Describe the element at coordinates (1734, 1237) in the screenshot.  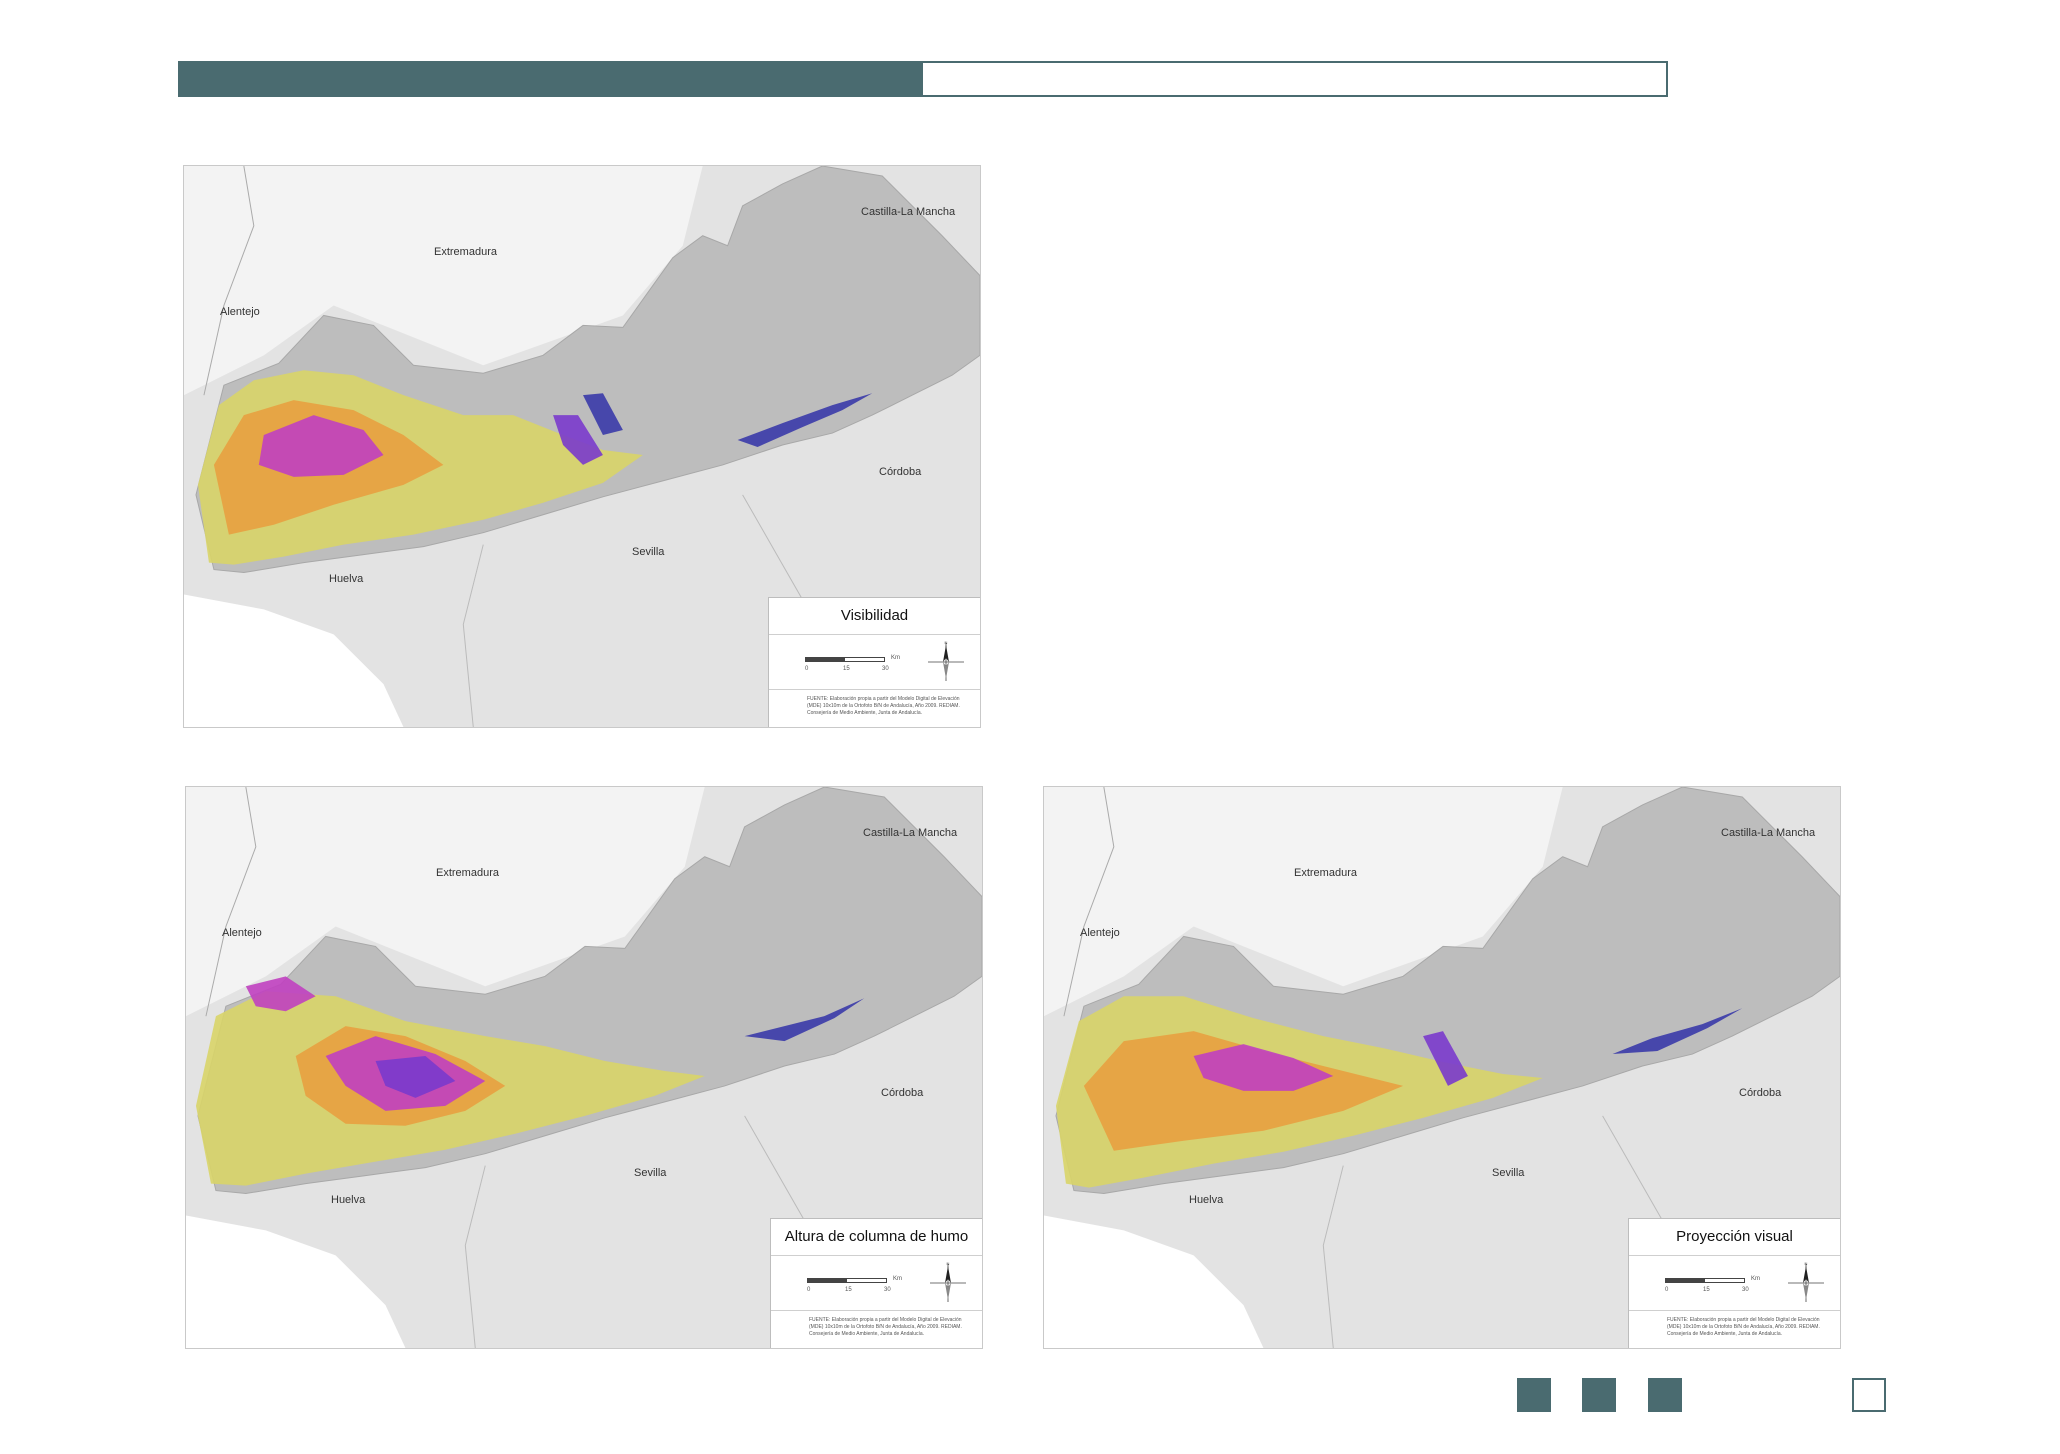
I see `map-title: Proyección visual` at that location.